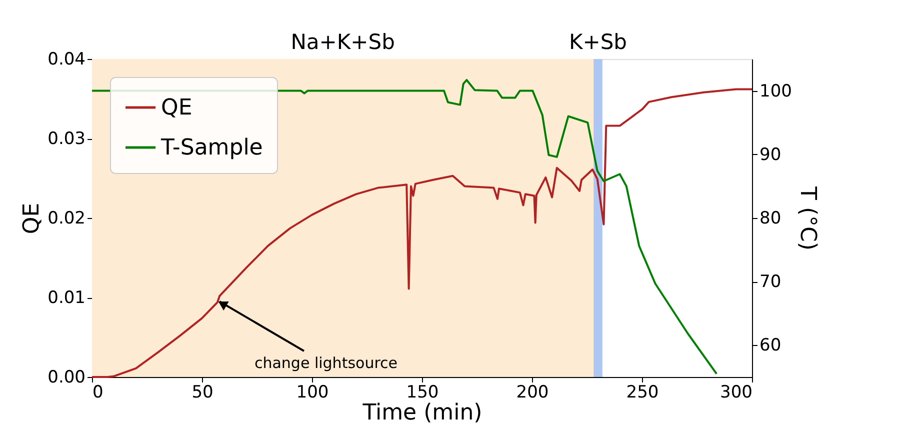  What do you see at coordinates (598, 42) in the screenshot?
I see `band-label: K+Sb` at bounding box center [598, 42].